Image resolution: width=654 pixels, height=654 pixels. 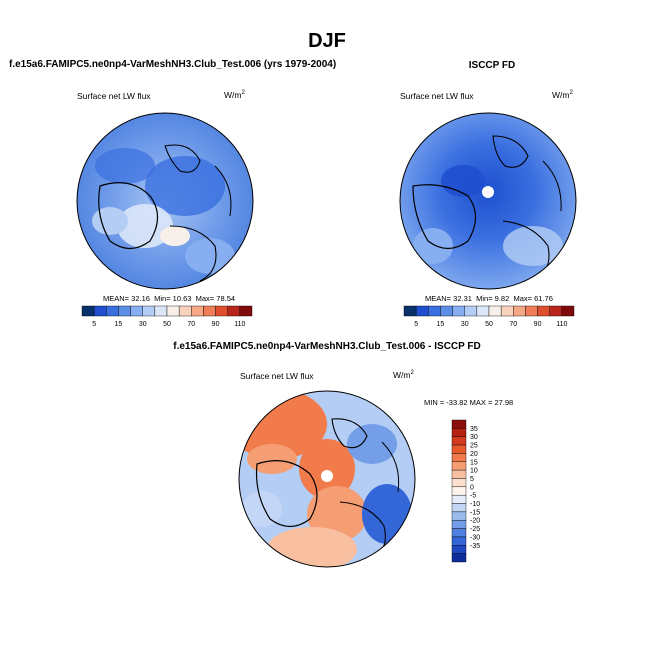 I want to click on model-colorbar-label-1: 15, so click(x=119, y=324).